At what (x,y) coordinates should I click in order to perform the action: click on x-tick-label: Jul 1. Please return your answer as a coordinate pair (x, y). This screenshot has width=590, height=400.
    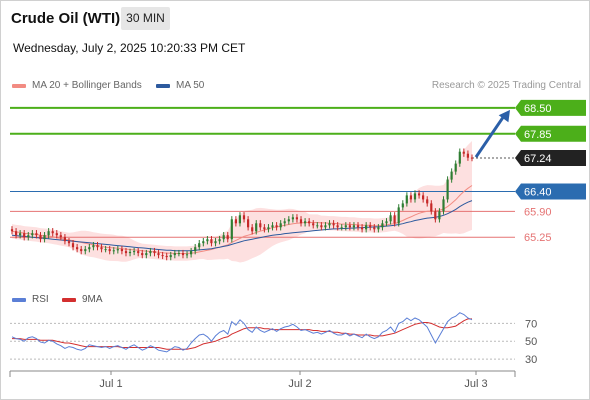
    Looking at the image, I should click on (110, 384).